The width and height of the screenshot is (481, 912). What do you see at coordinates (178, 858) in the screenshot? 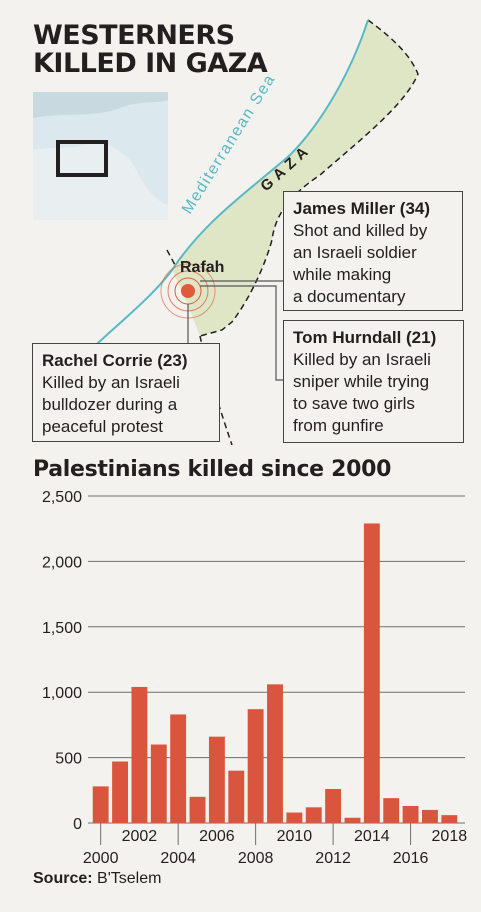
I see `x-tick-label: 2004` at bounding box center [178, 858].